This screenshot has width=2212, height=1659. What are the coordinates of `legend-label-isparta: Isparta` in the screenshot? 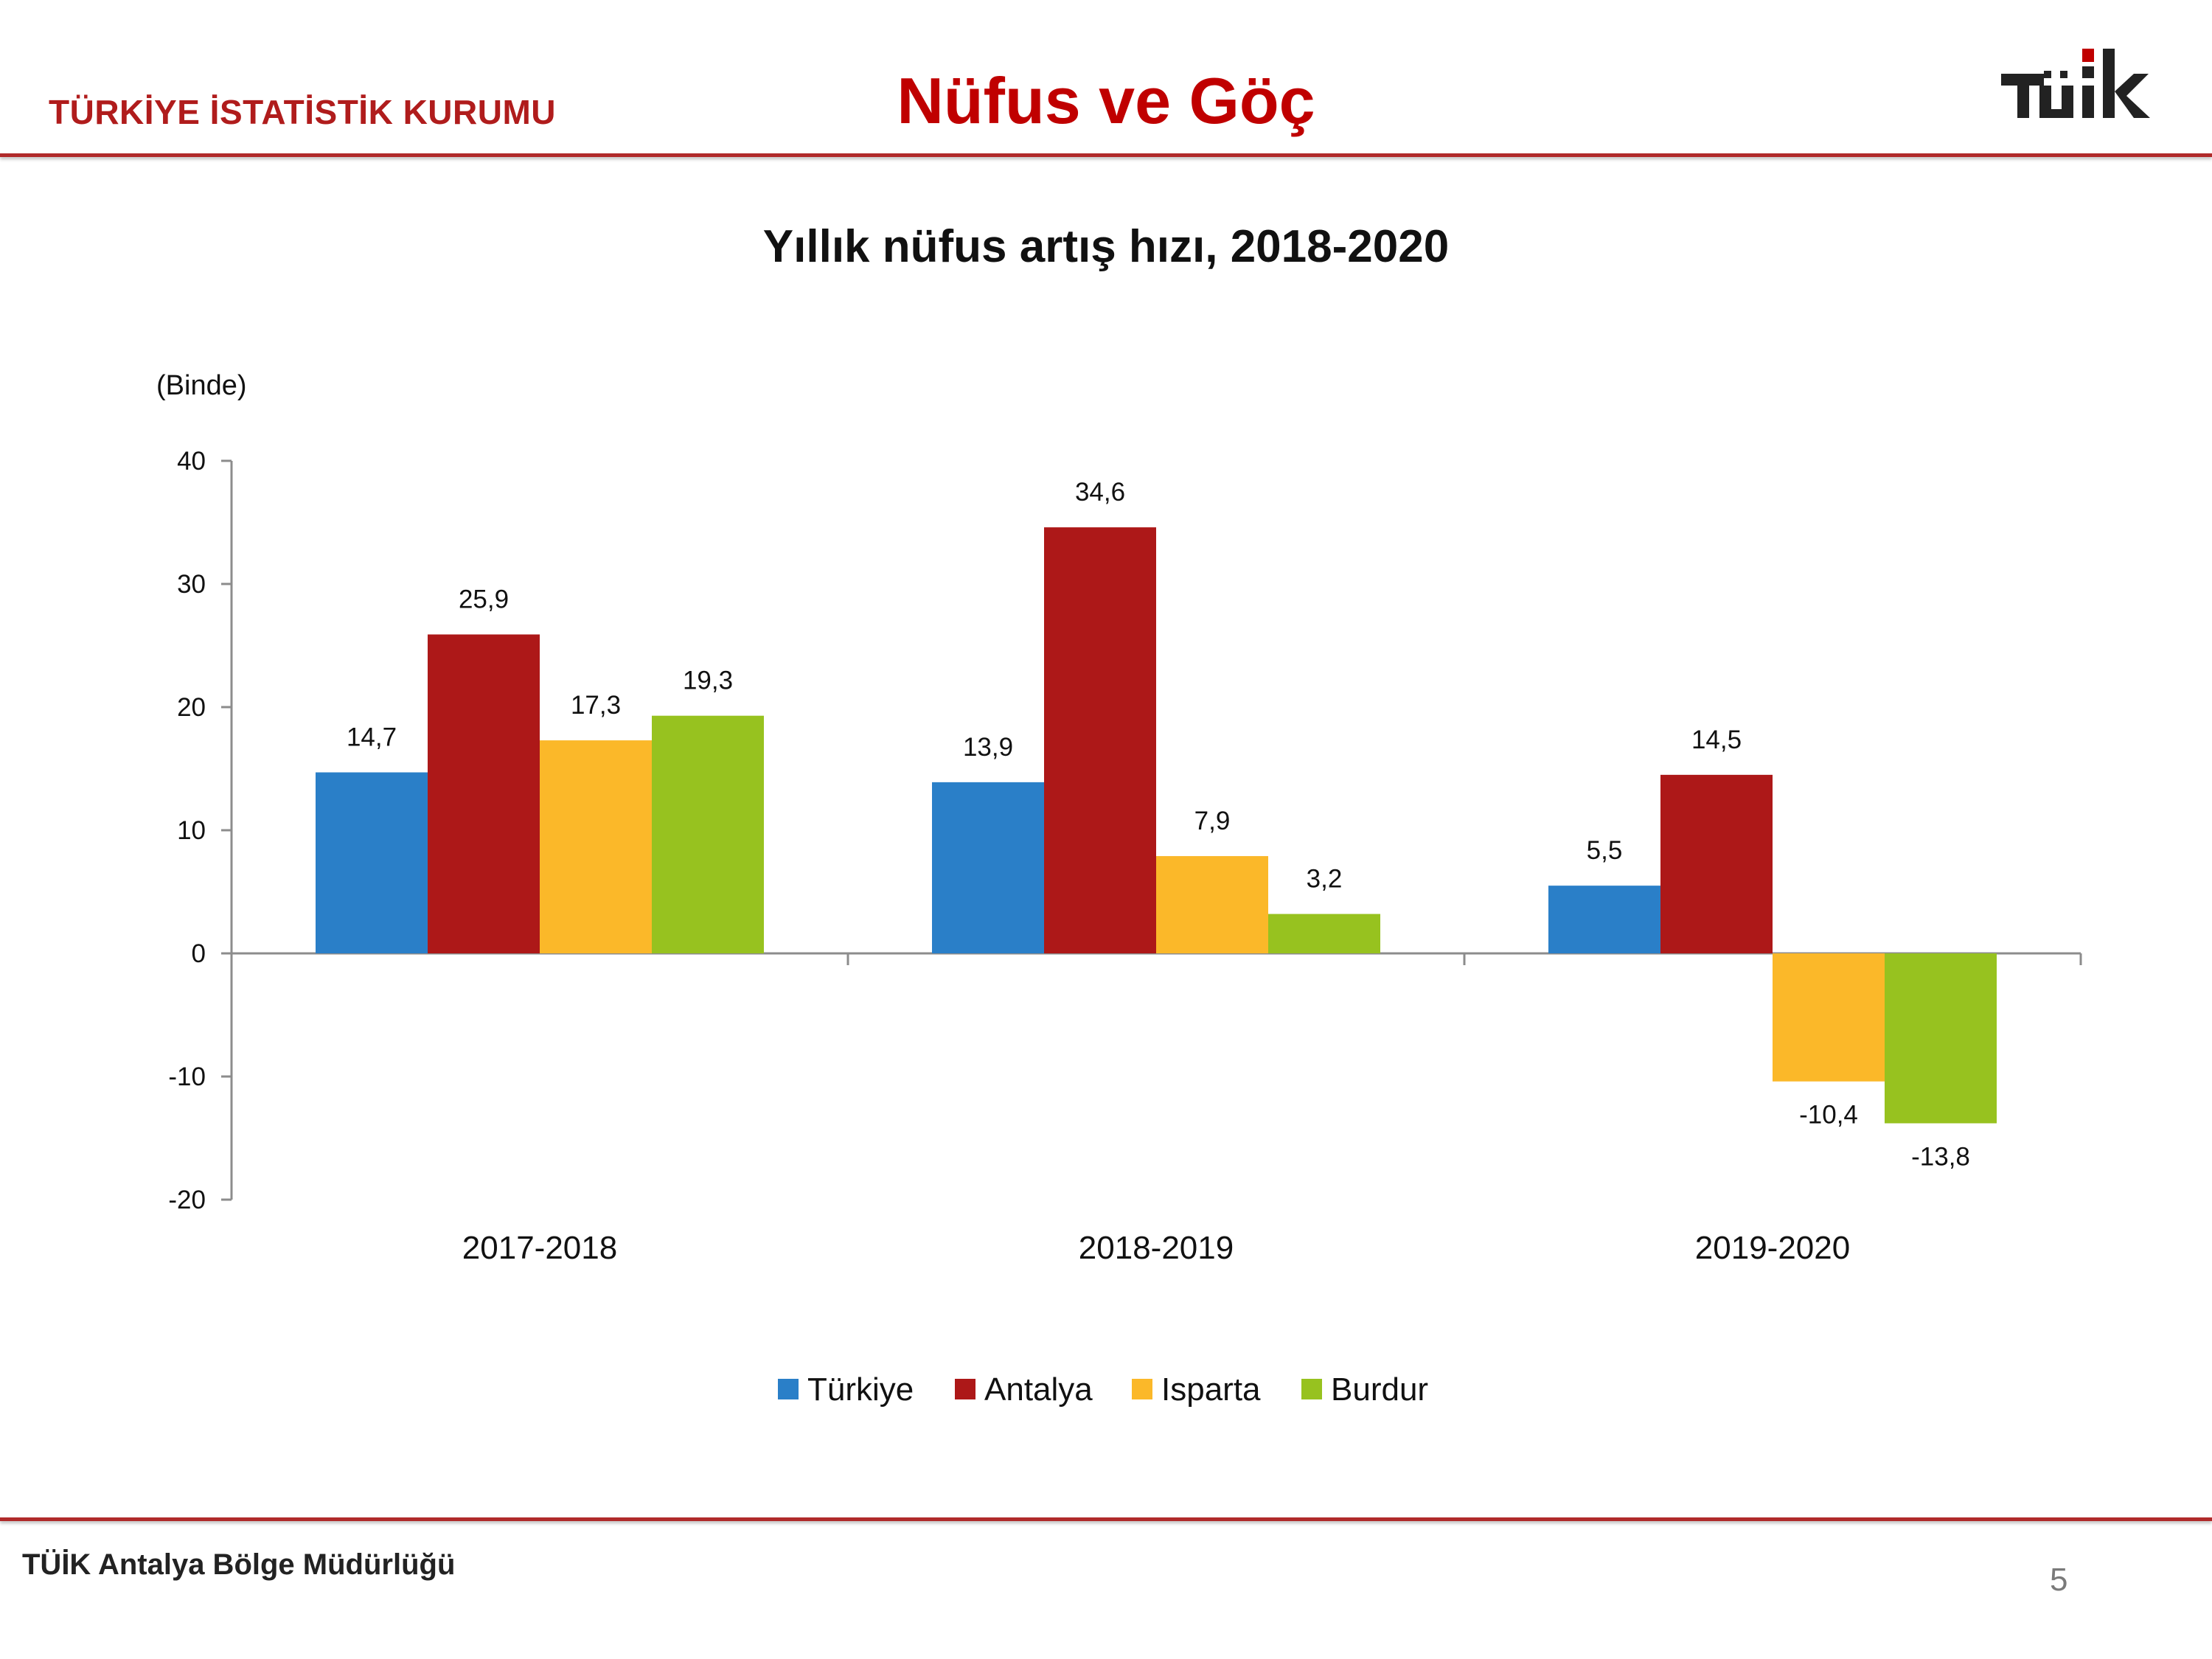 It's located at (1211, 1389).